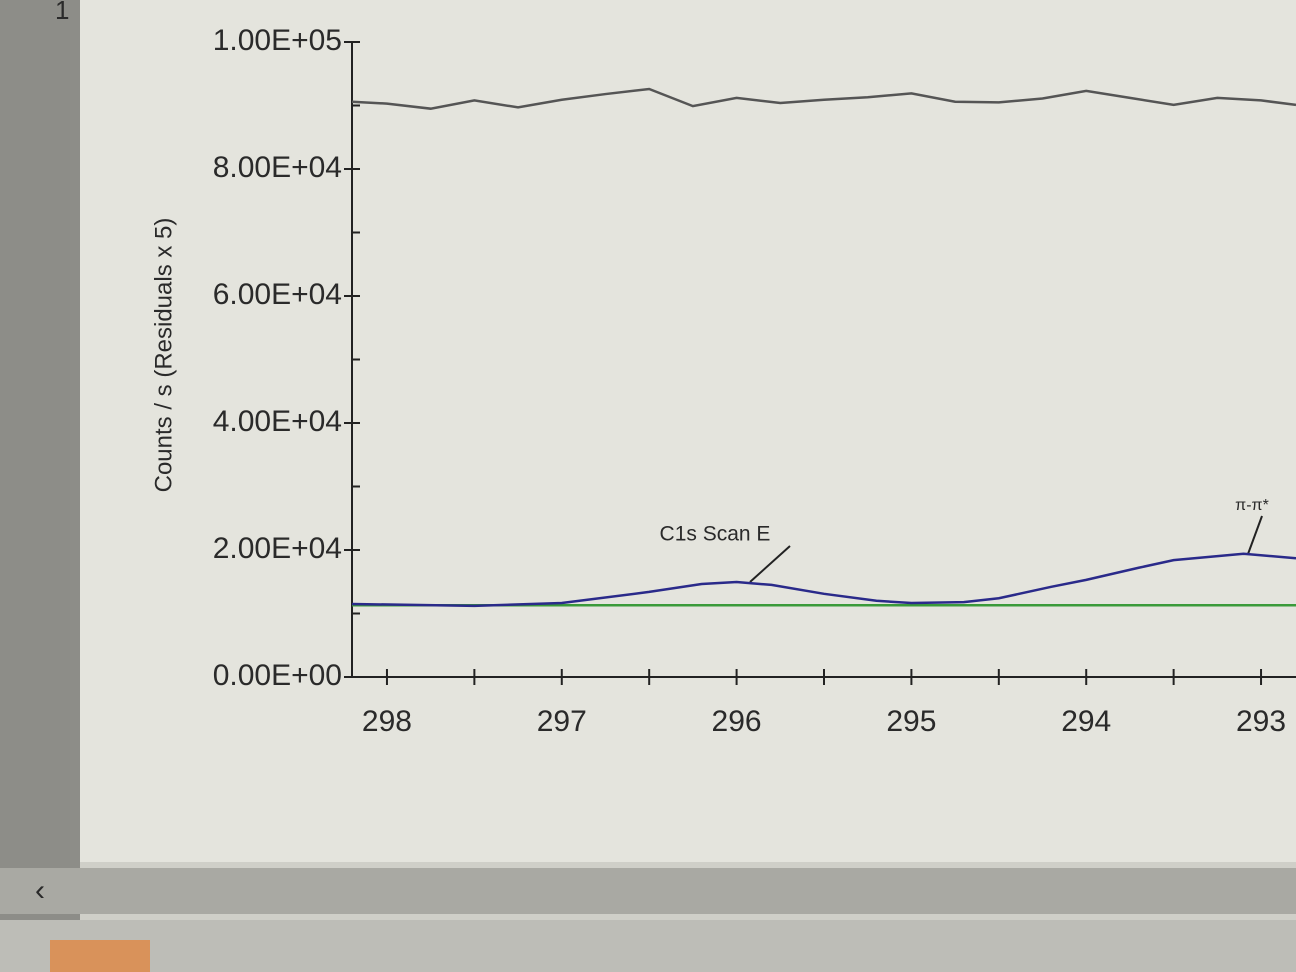  Describe the element at coordinates (277, 675) in the screenshot. I see `y-tick-label: 0.00E+00` at that location.